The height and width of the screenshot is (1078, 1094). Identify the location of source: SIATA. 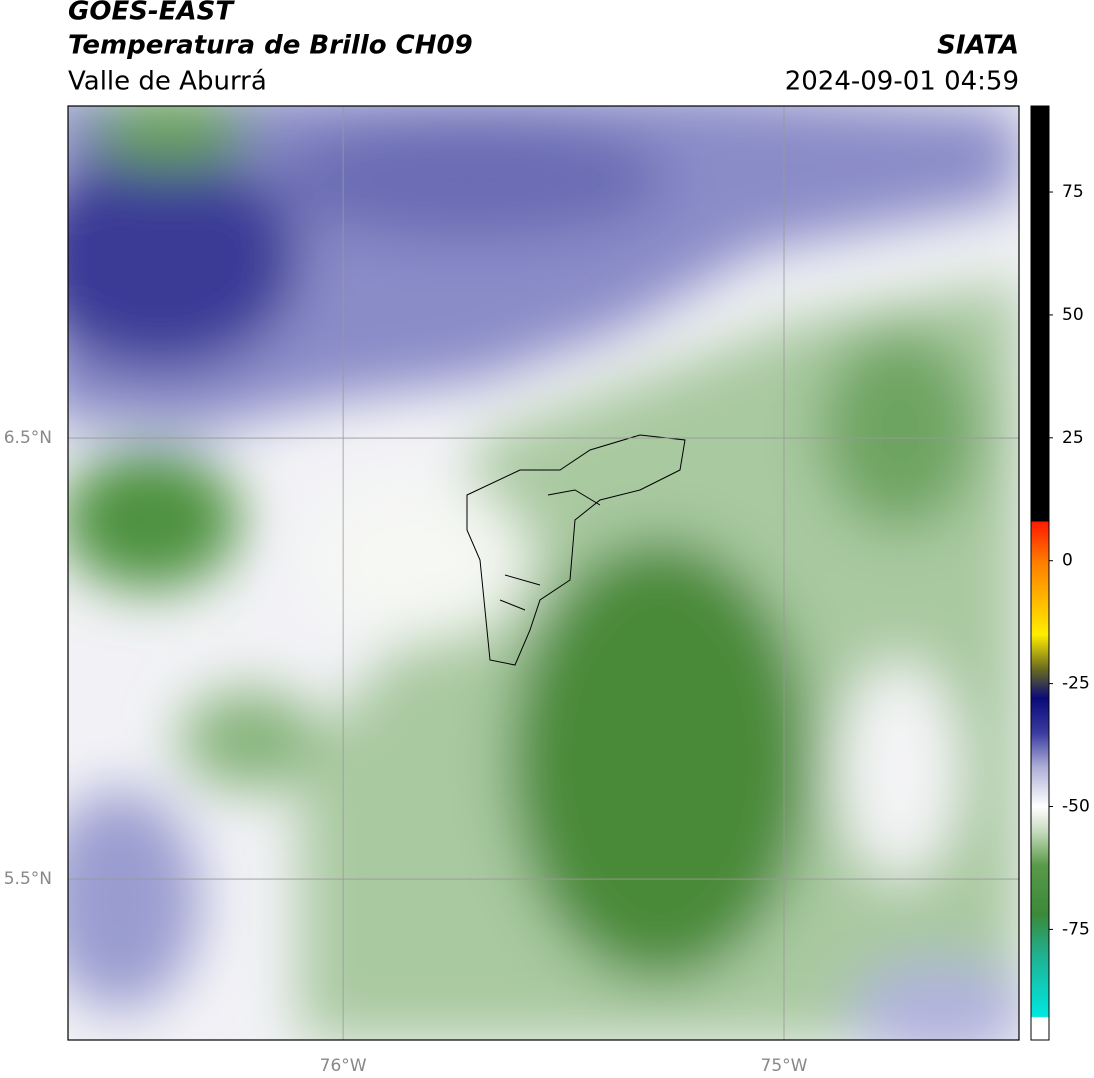
(978, 46).